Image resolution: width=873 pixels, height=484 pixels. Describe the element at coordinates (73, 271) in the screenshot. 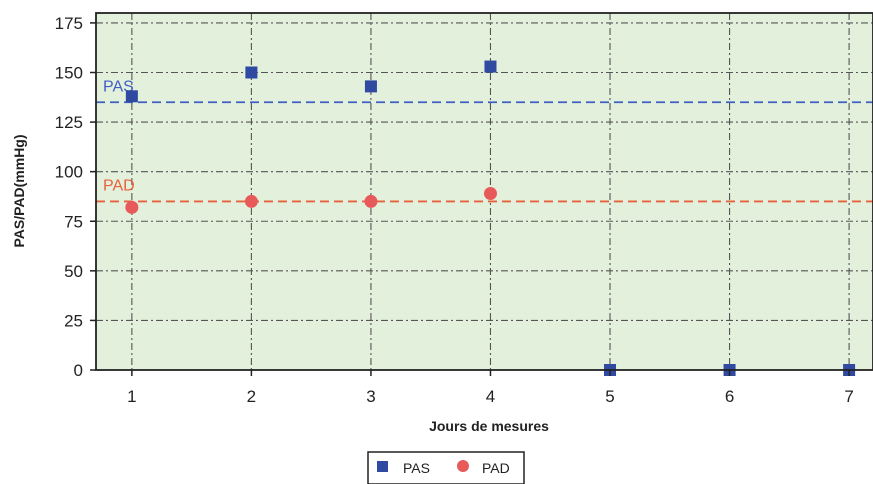

I see `y-tick-label: 50` at that location.